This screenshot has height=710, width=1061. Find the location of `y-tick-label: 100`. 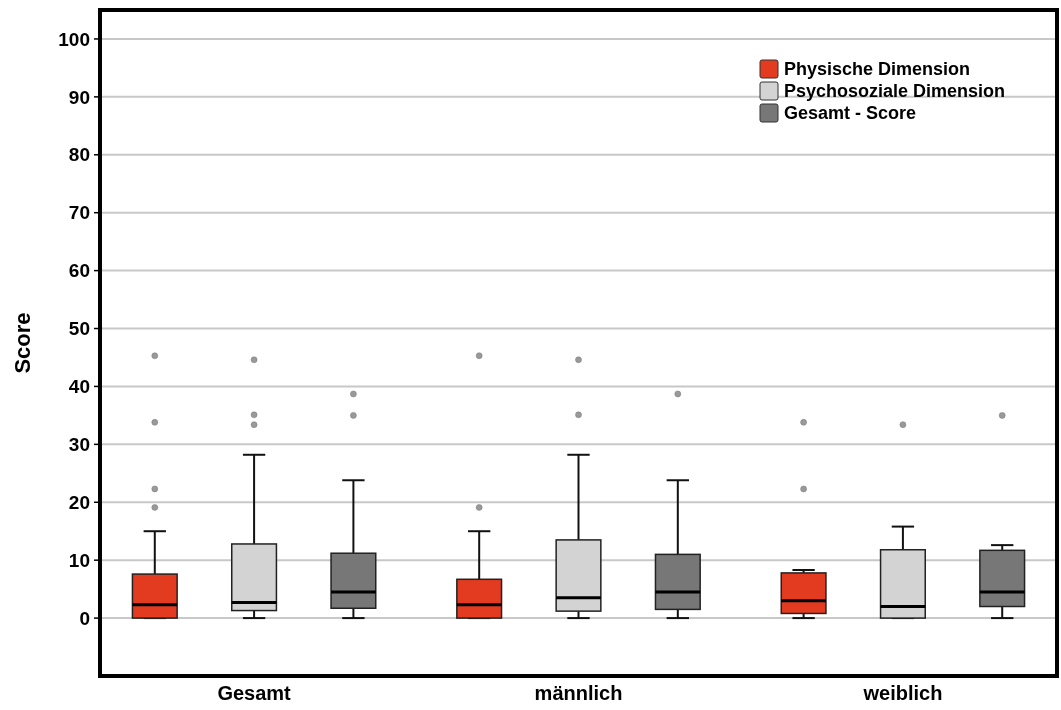

y-tick-label: 100 is located at coordinates (74, 39).